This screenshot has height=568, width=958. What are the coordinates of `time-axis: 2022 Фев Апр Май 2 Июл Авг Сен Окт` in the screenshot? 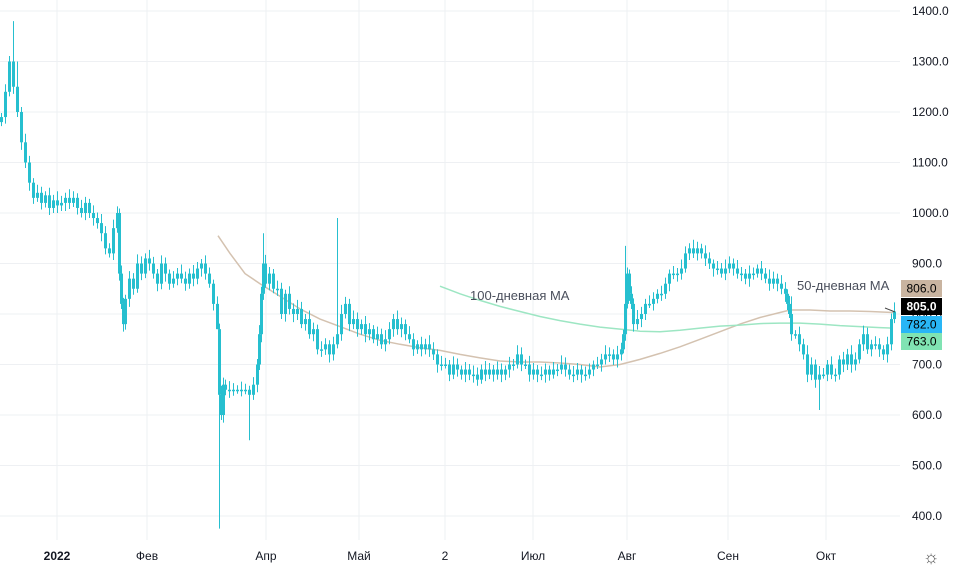 It's located at (440, 556).